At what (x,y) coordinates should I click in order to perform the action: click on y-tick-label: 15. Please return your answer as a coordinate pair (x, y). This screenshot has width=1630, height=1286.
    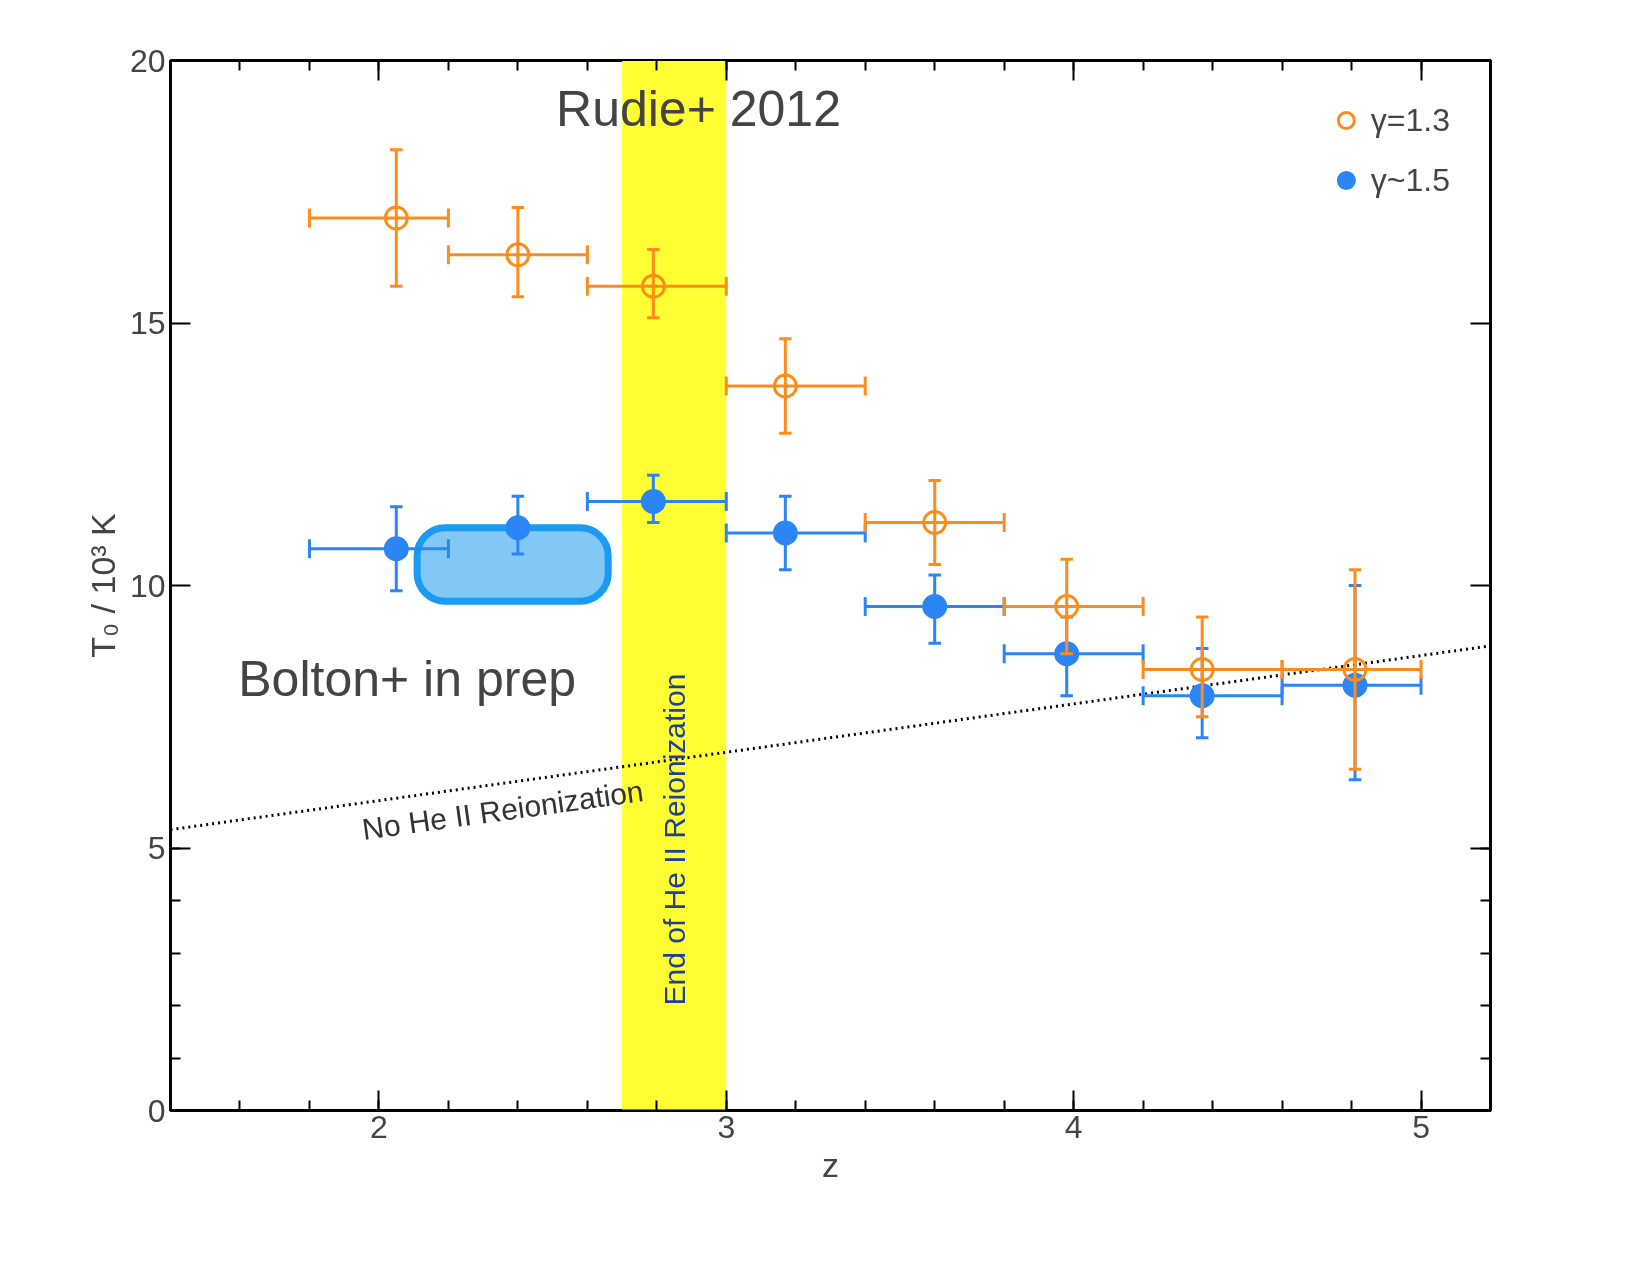
    Looking at the image, I should click on (147, 323).